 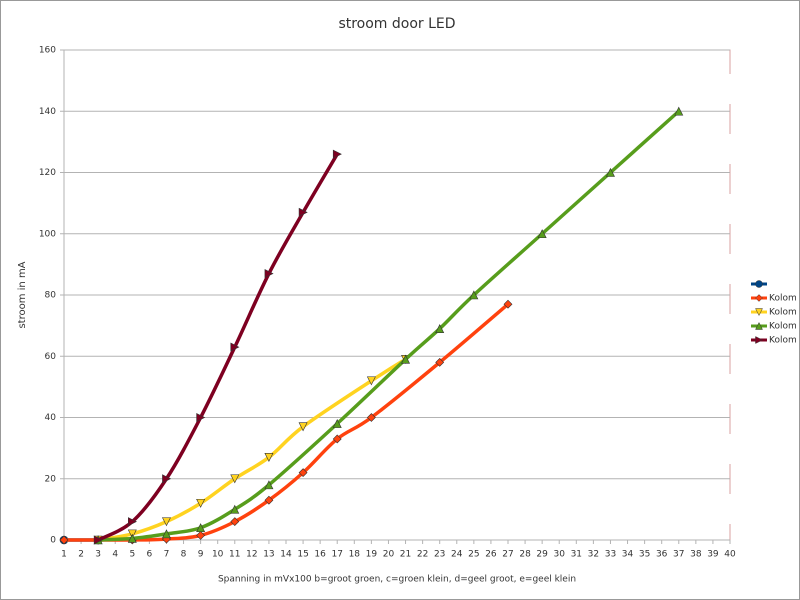 What do you see at coordinates (628, 555) in the screenshot?
I see `x-tick-label: 34` at bounding box center [628, 555].